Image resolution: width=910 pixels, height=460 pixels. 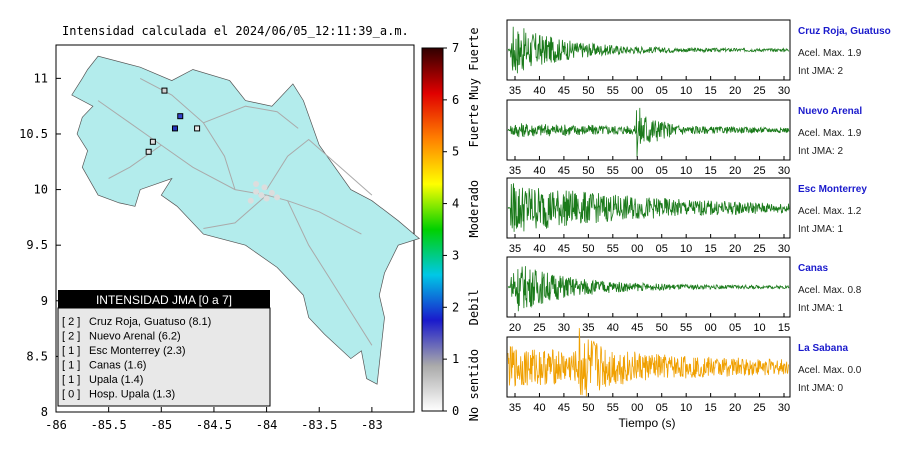 What do you see at coordinates (830, 111) in the screenshot?
I see `waveform-station-name: Nuevo Arenal` at bounding box center [830, 111].